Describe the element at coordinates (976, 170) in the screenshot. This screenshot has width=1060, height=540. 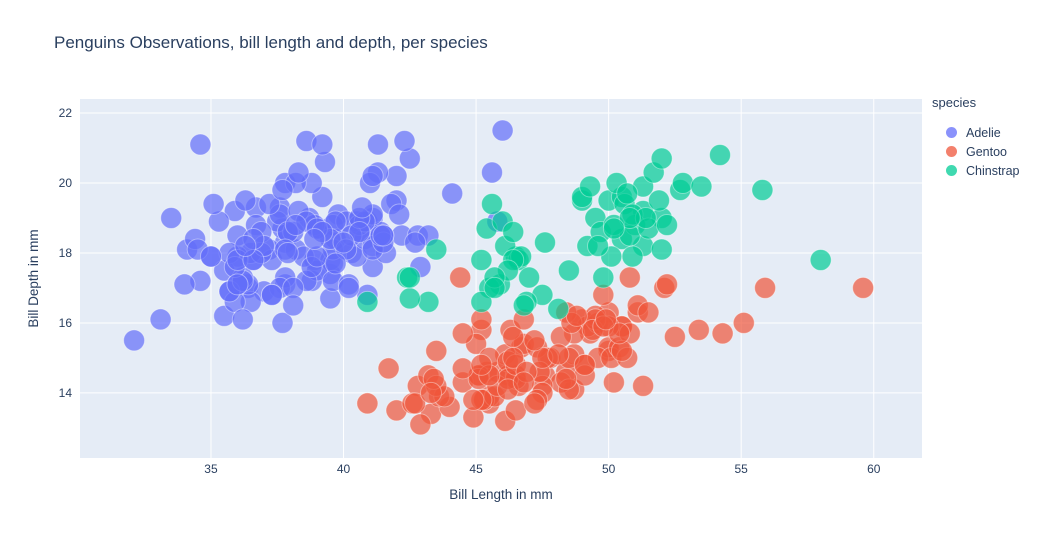
I see `legend-item-chinstrap: Chinstrap` at that location.